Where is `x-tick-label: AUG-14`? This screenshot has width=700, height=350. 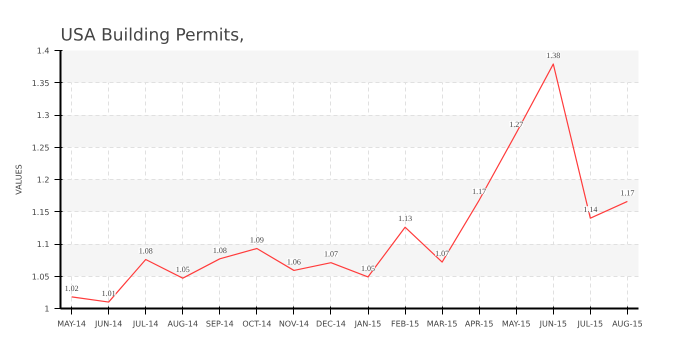 x-tick-label: AUG-14 is located at coordinates (182, 324).